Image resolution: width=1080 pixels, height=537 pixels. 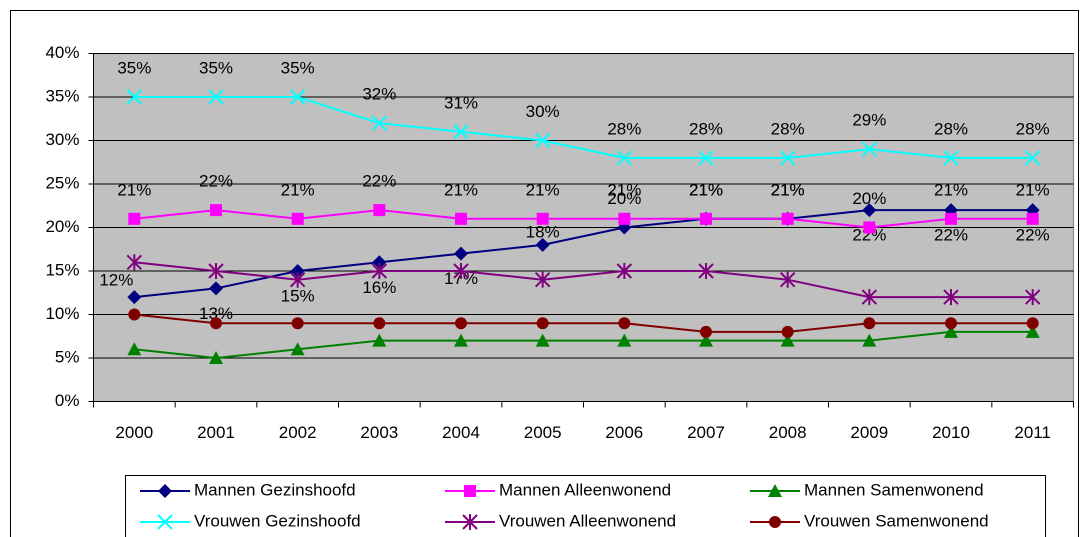 What do you see at coordinates (116, 280) in the screenshot?
I see `data-label: 12%` at bounding box center [116, 280].